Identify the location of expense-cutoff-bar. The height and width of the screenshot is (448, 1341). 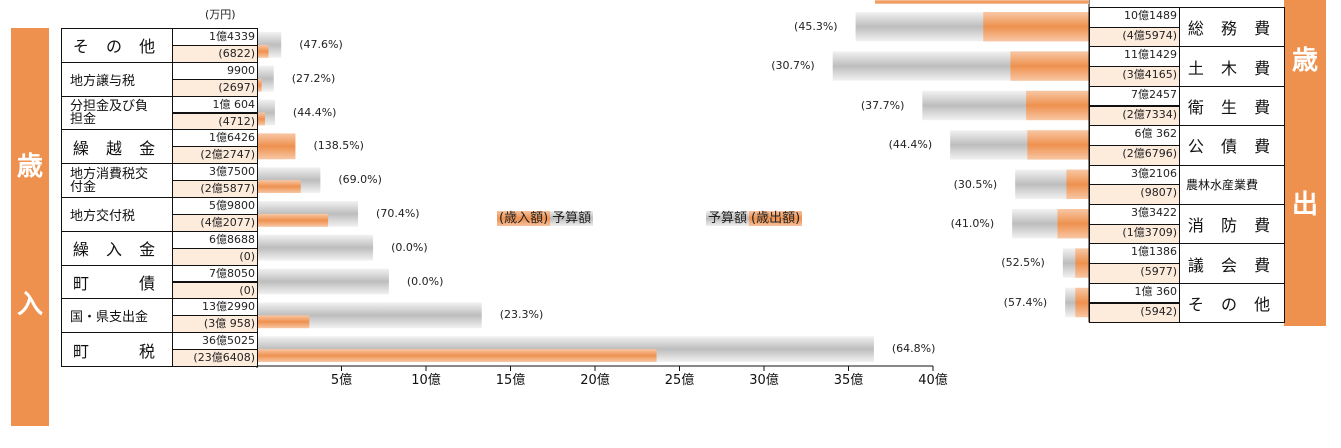
(982, 2).